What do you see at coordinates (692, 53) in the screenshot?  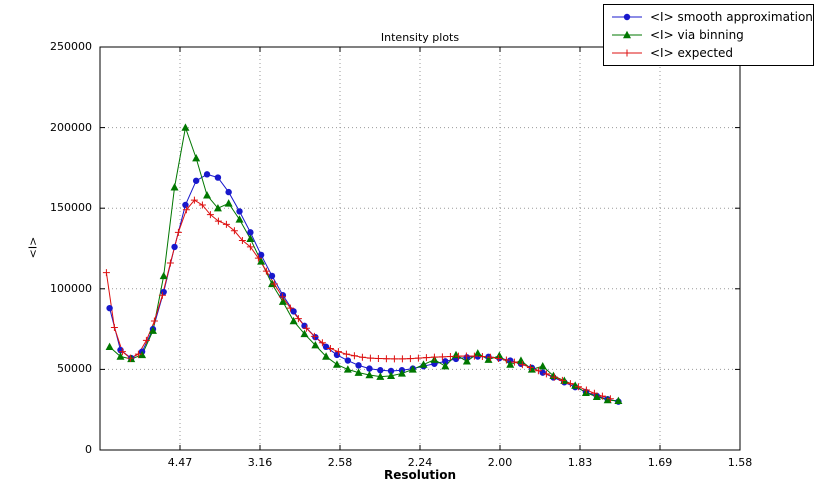 I see `legend-label: <I> expected` at bounding box center [692, 53].